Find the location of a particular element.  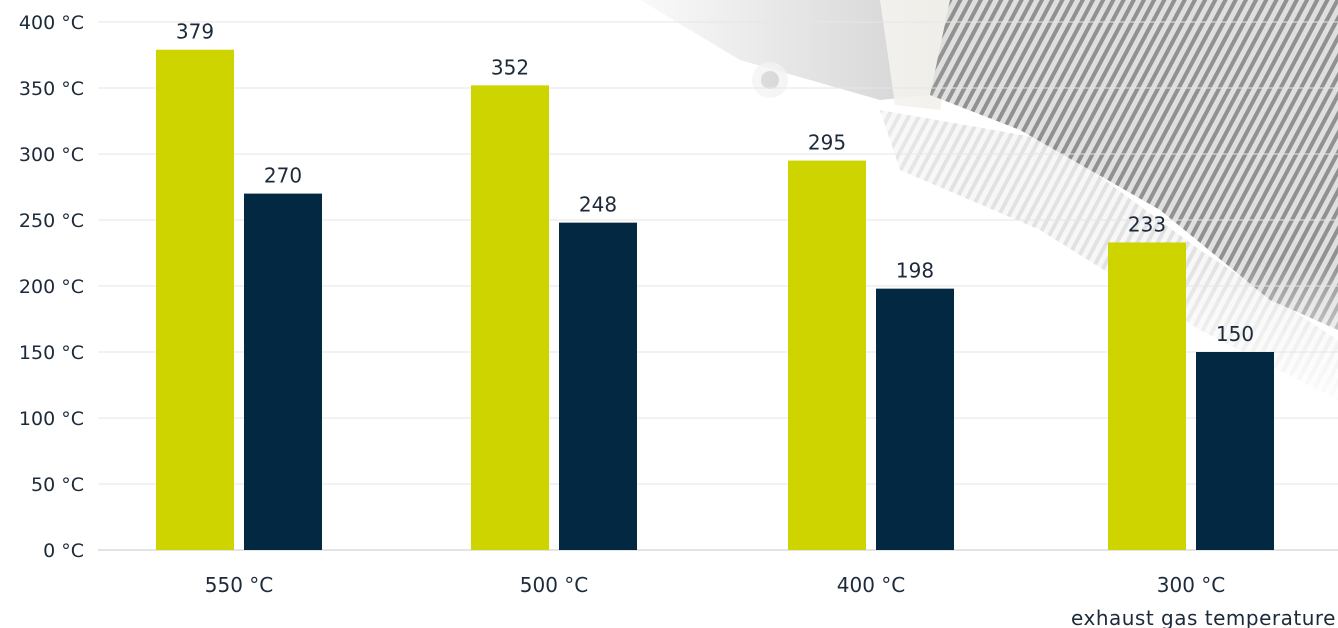

y-tick-label: 200 °C is located at coordinates (51, 287).